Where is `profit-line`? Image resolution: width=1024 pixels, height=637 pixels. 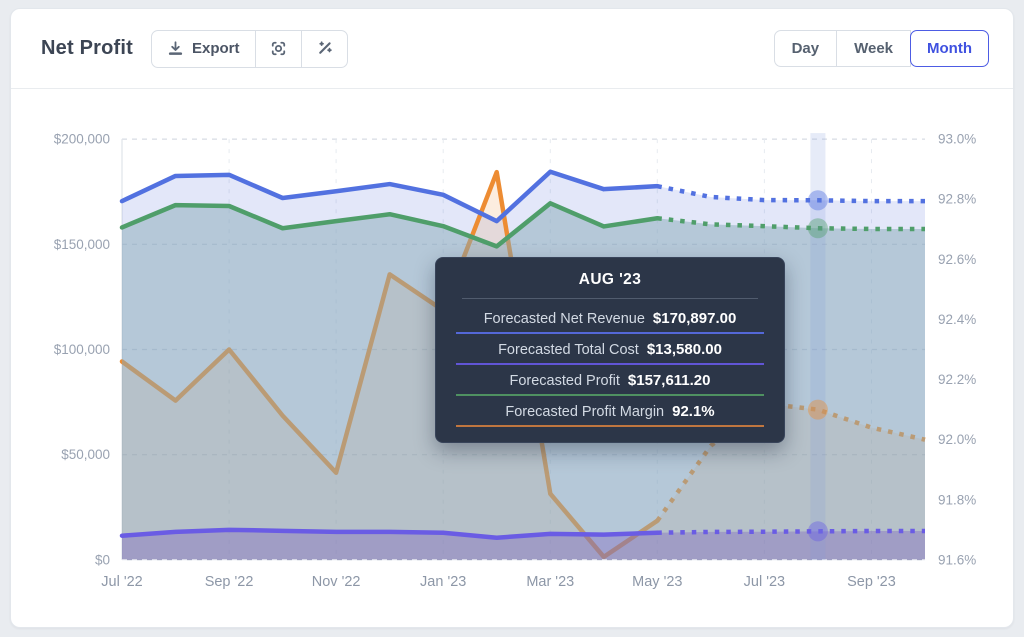
profit-line is located at coordinates (389, 225).